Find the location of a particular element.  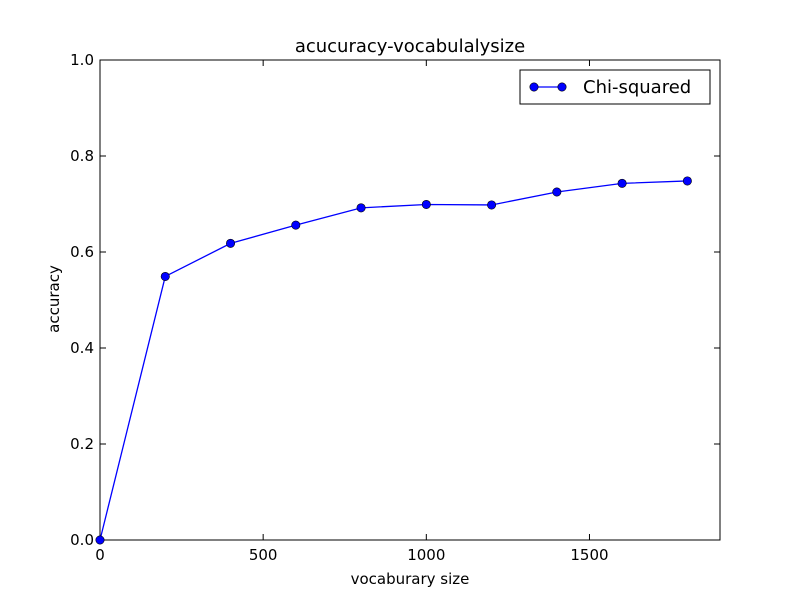

y-tick-label: 0.6 is located at coordinates (82, 252).